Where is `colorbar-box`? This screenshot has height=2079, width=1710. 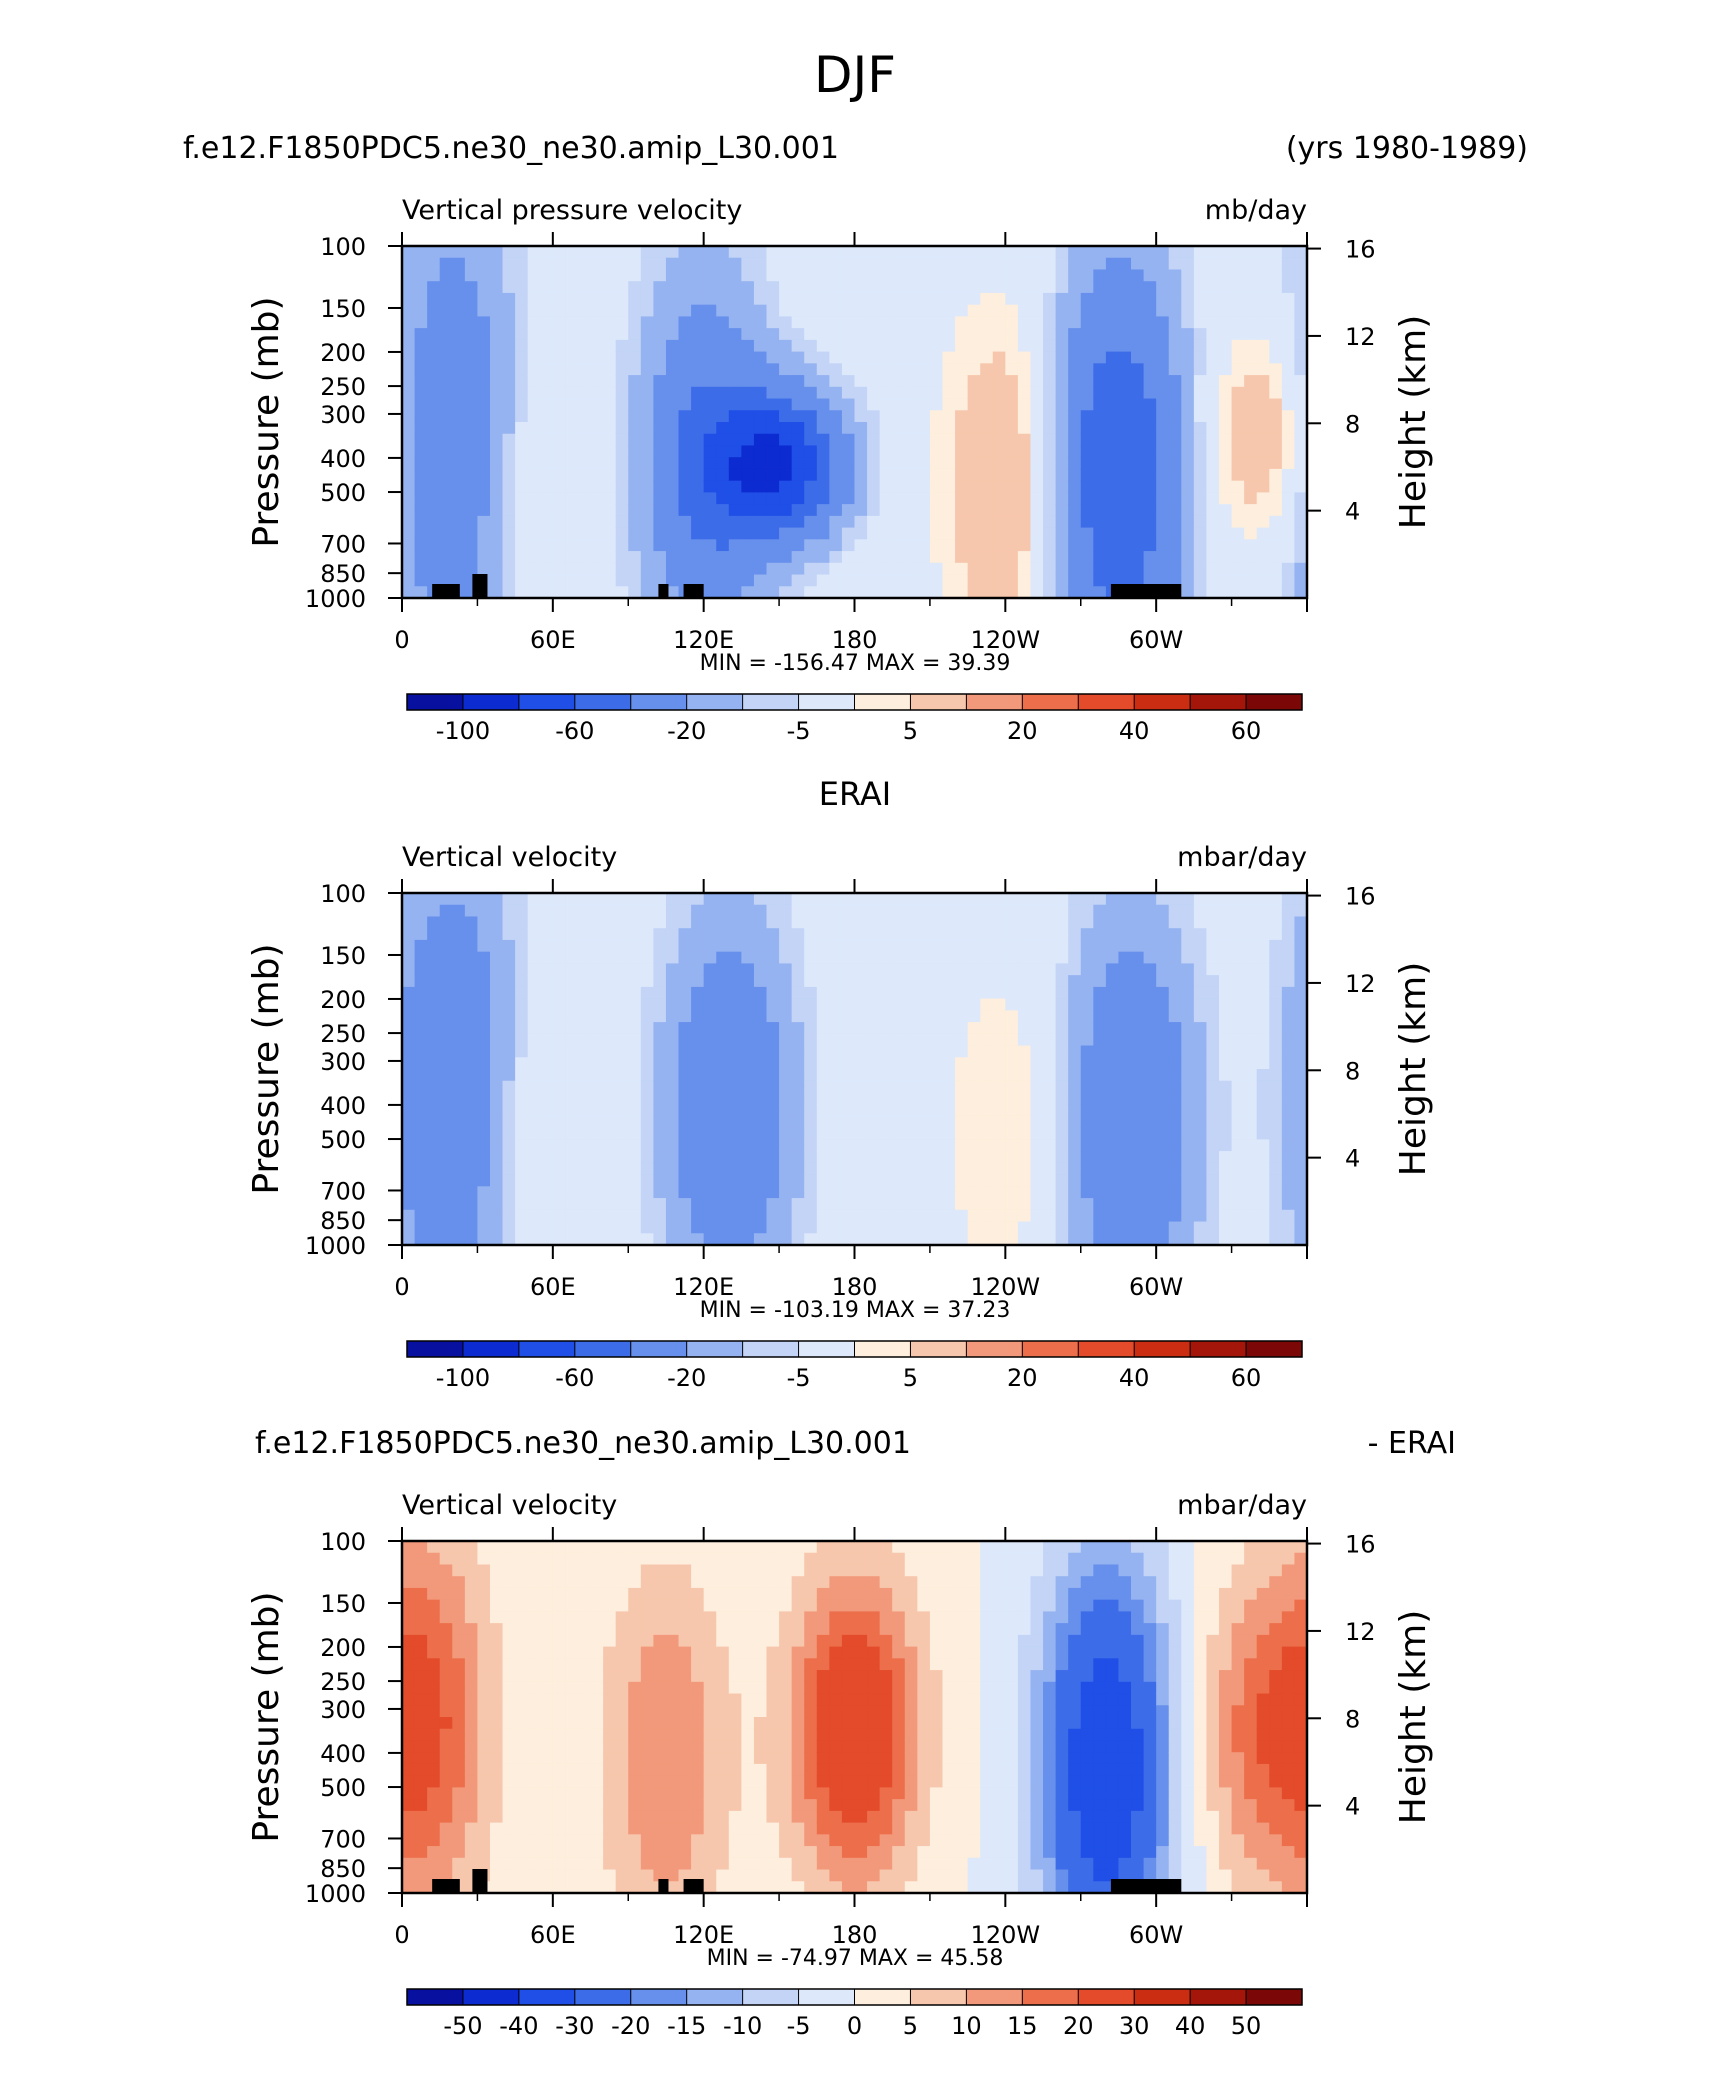
colorbar-box is located at coordinates (491, 1349).